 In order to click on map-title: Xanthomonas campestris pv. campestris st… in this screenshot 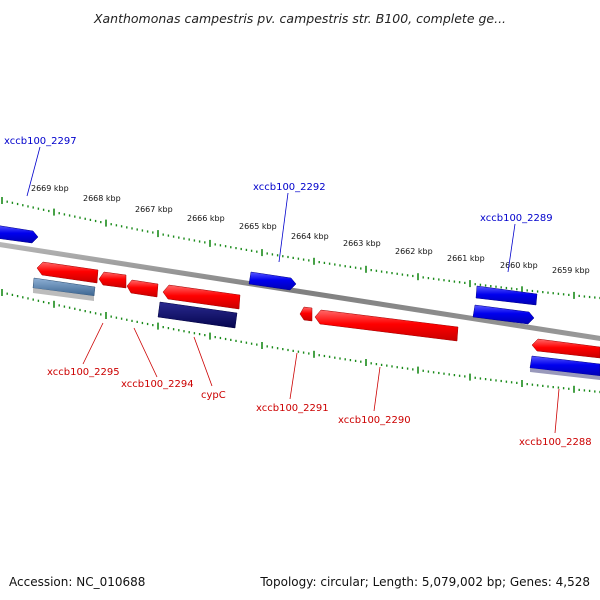, I will do `click(300, 18)`.